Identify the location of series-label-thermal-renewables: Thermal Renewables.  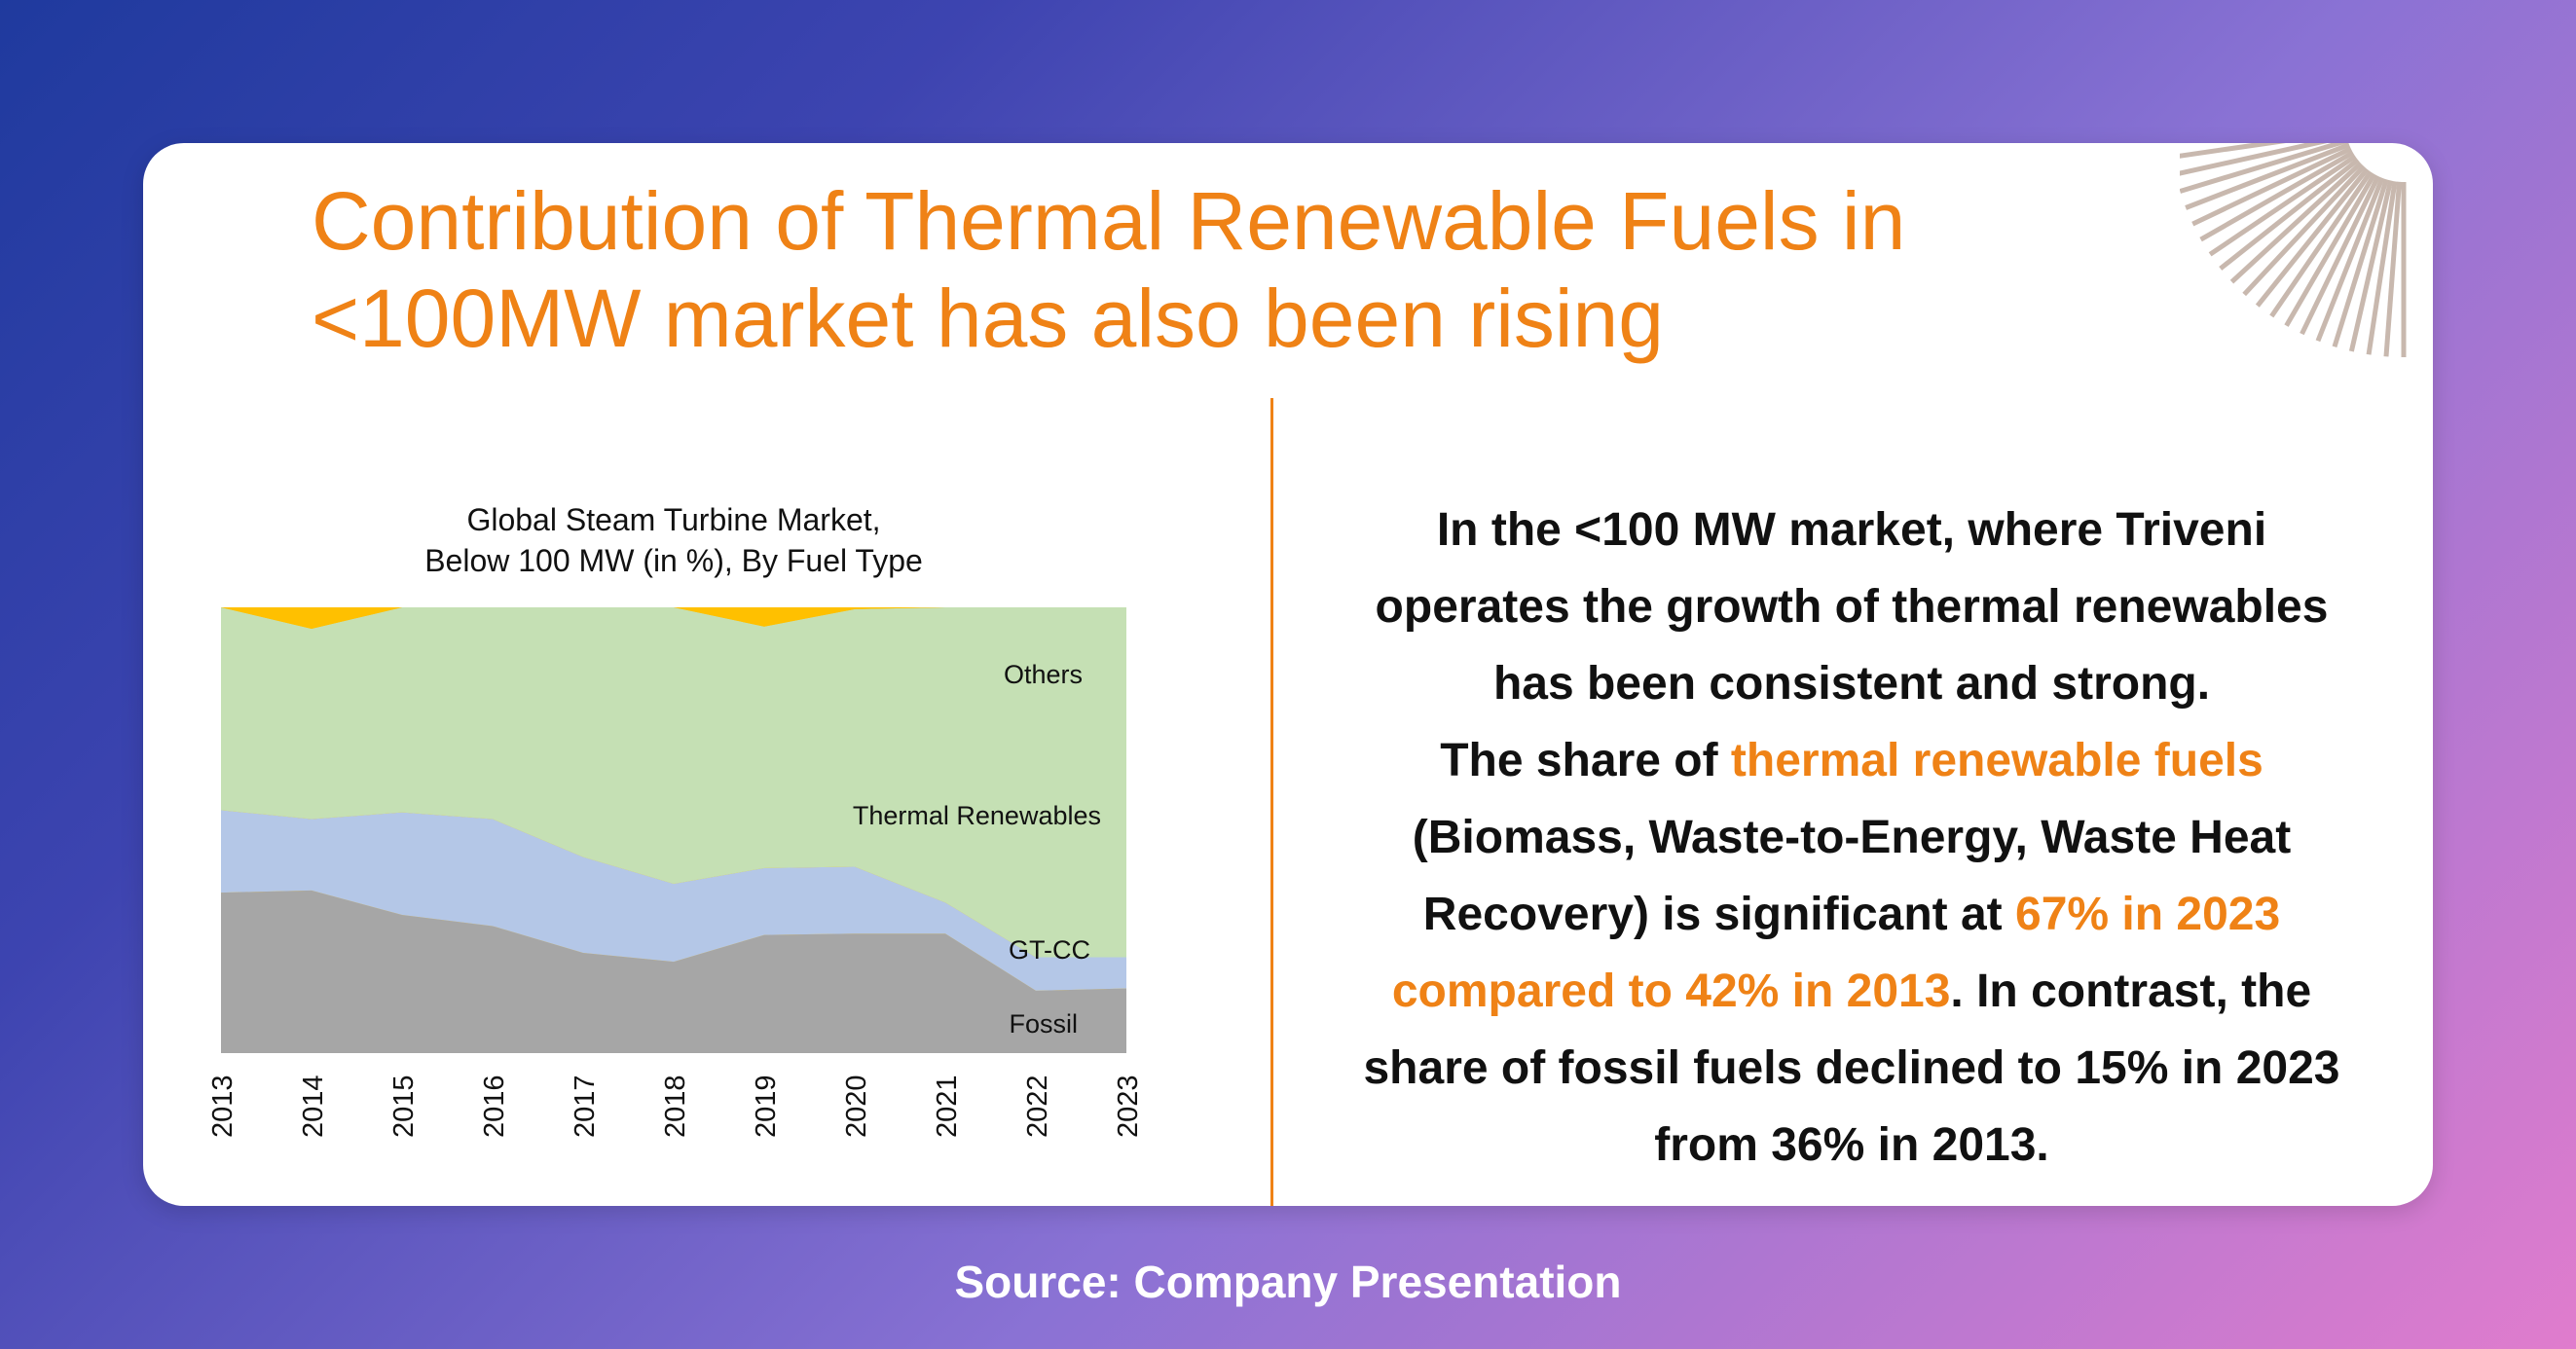
(977, 816).